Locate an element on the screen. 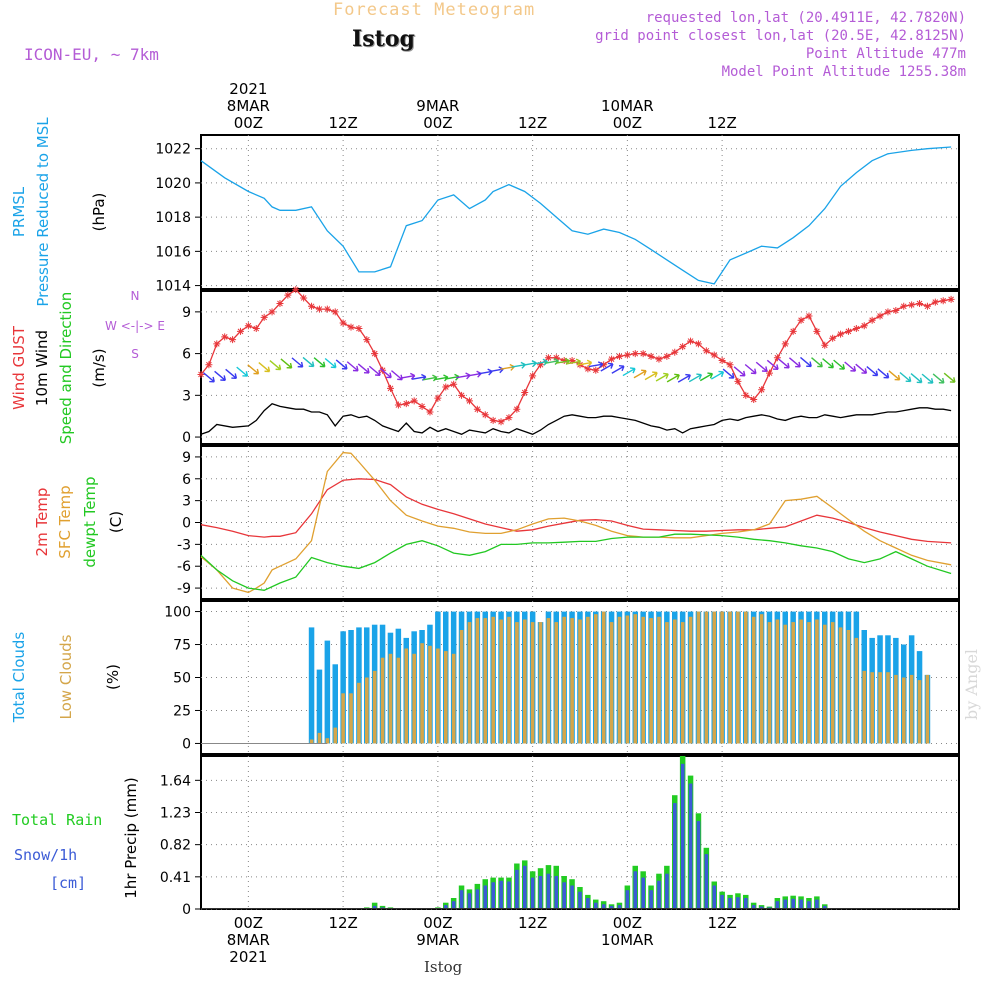 The image size is (1000, 1000). panel-frame is located at coordinates (580, 212).